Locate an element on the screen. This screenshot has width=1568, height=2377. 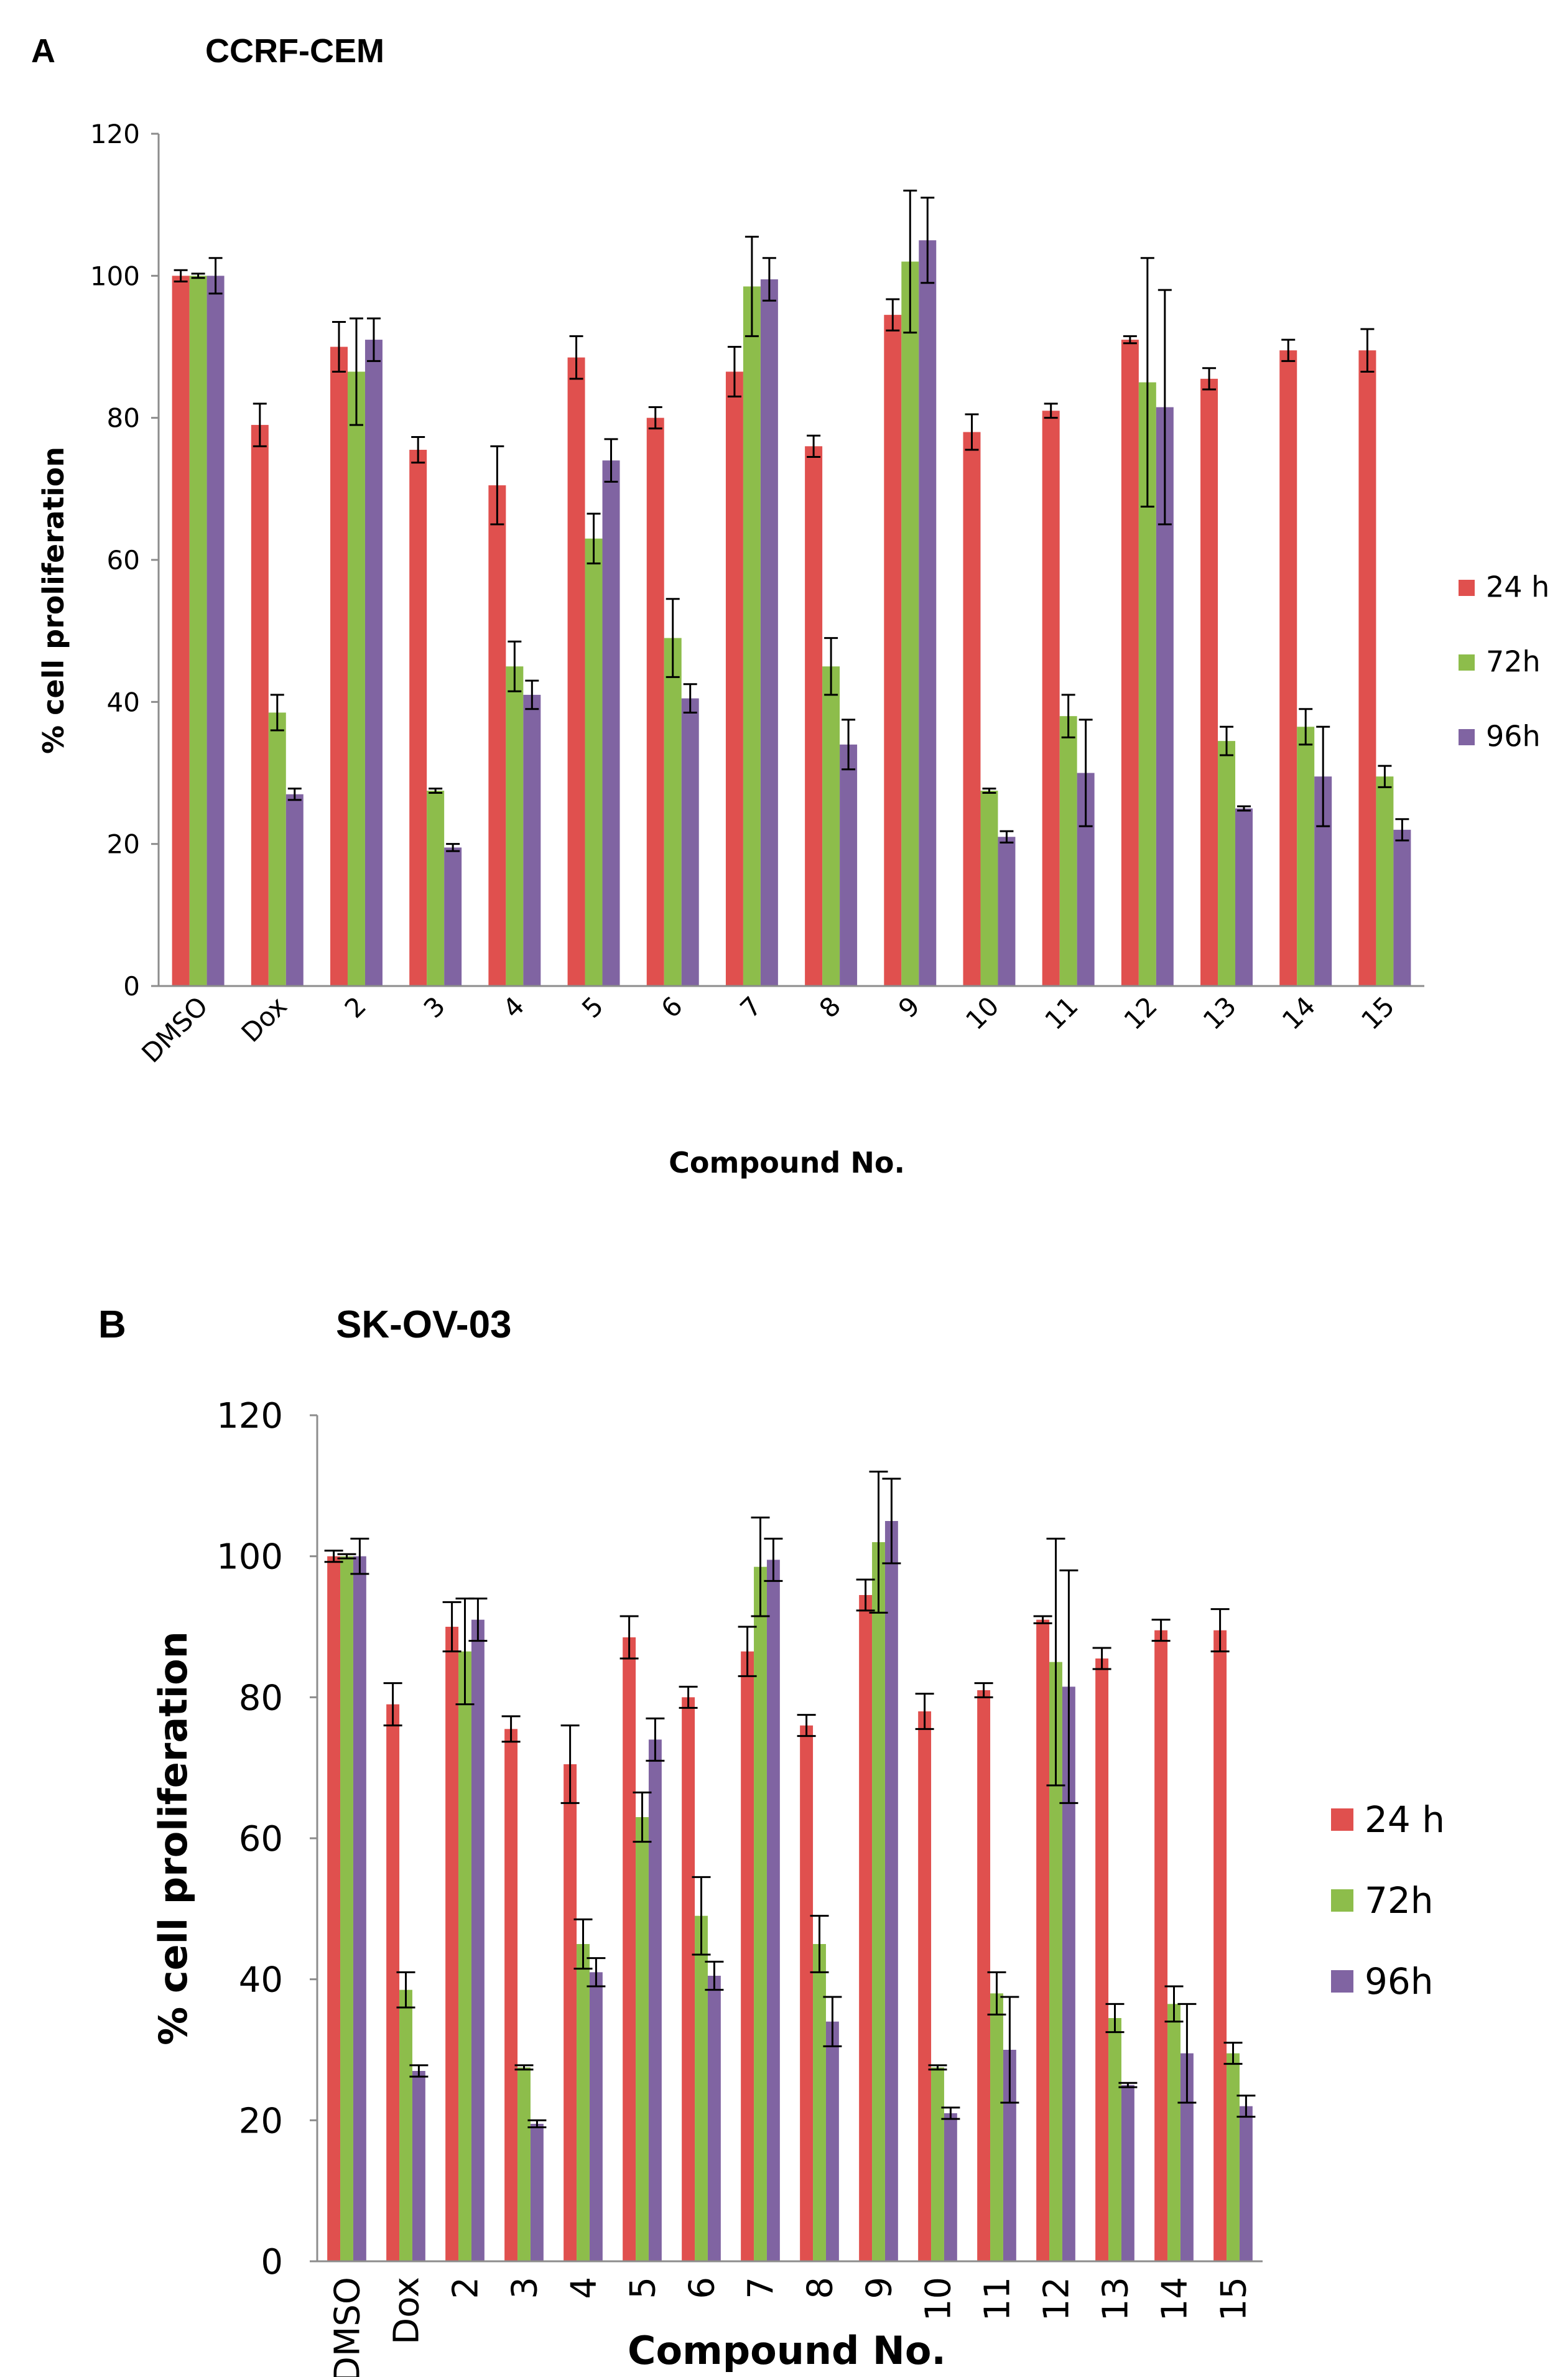
ytick-label: 60 is located at coordinates (261, 1839).